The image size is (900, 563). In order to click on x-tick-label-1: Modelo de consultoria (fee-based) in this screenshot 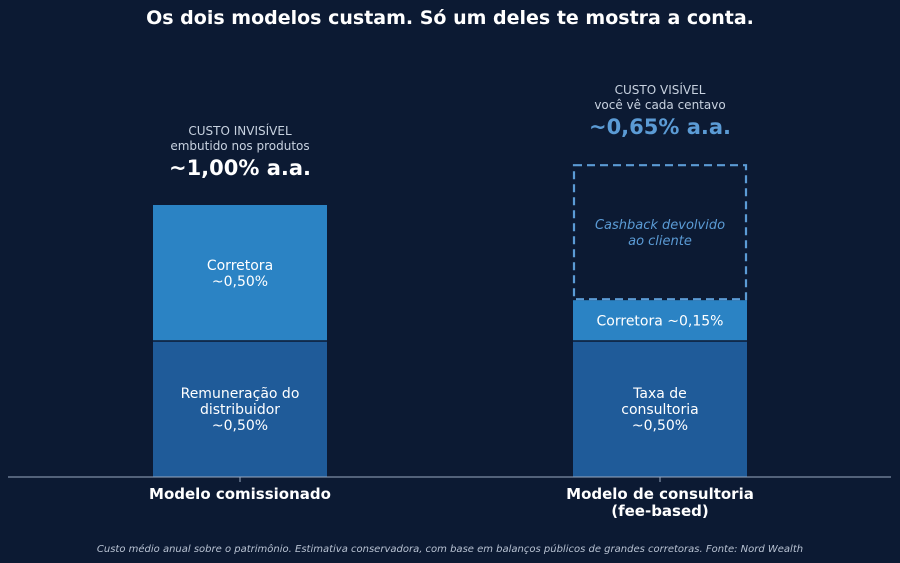, I will do `click(660, 502)`.